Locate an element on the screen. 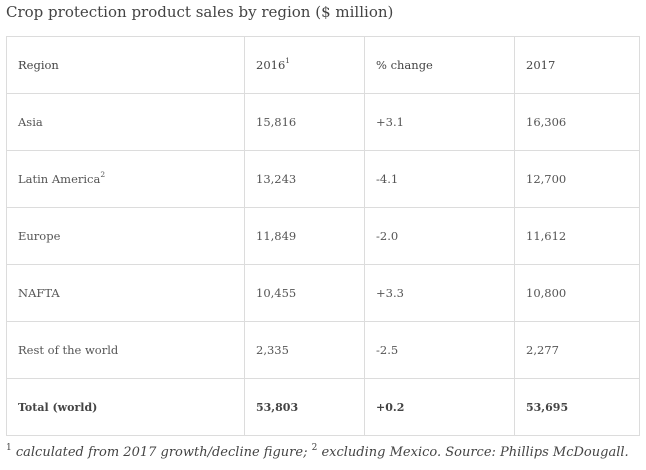 The height and width of the screenshot is (470, 646). region-label: Europe is located at coordinates (39, 236).